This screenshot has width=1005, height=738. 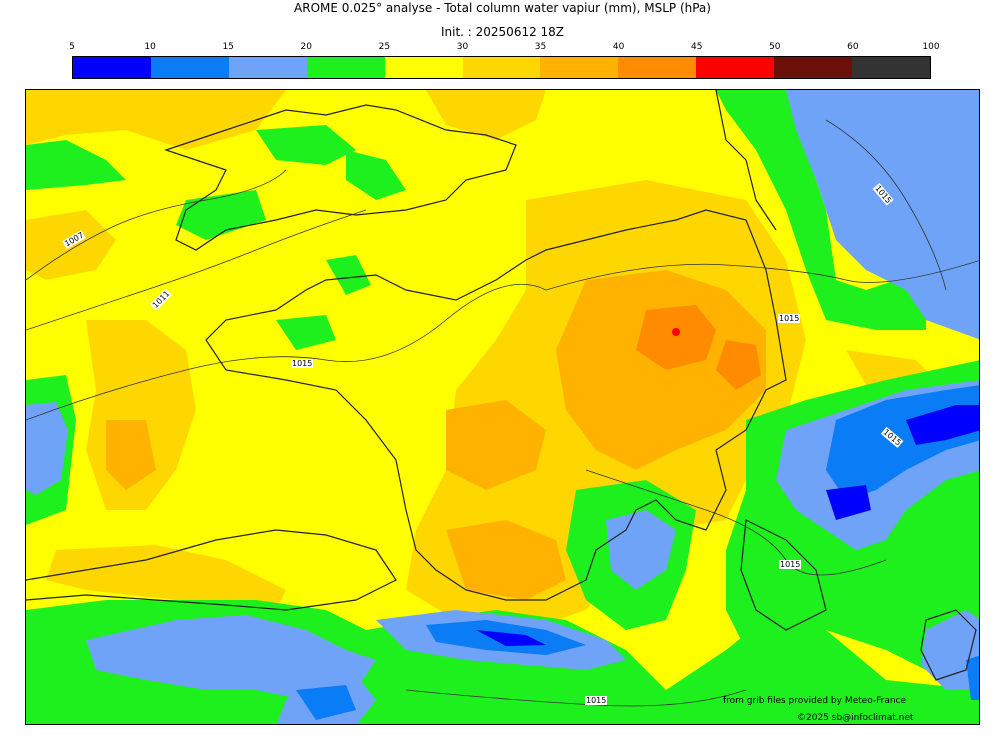 I want to click on colorbar, so click(x=501, y=67).